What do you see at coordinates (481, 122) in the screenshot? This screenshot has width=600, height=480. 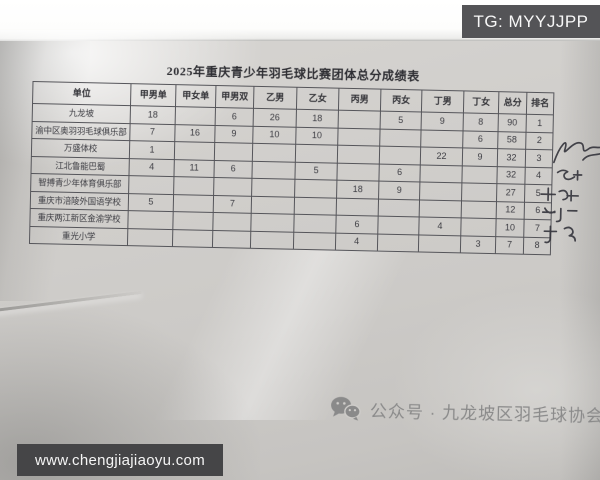 I see `score-cell: 8` at bounding box center [481, 122].